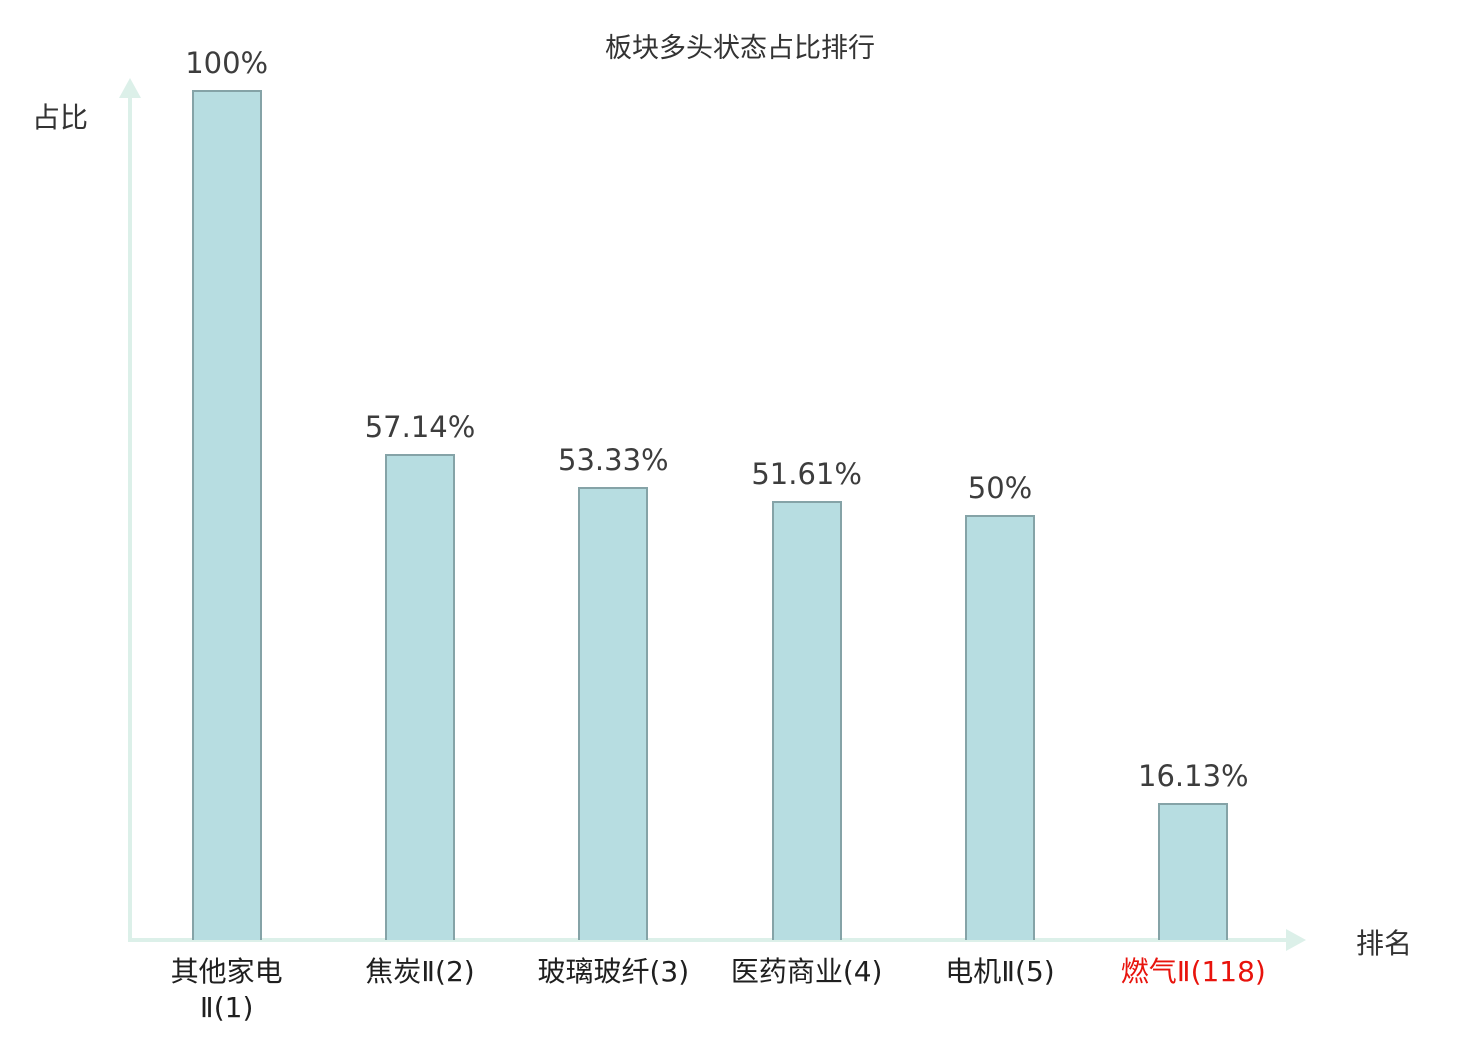 This screenshot has height=1040, width=1480. I want to click on value-label-5: 50%, so click(1000, 488).